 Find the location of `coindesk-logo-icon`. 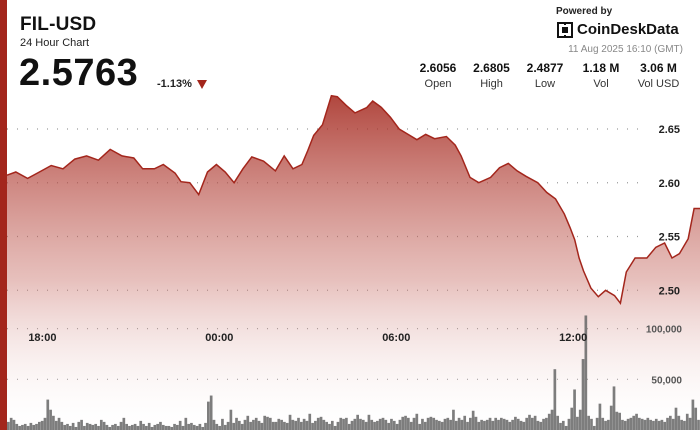

coindesk-logo-icon is located at coordinates (565, 29).